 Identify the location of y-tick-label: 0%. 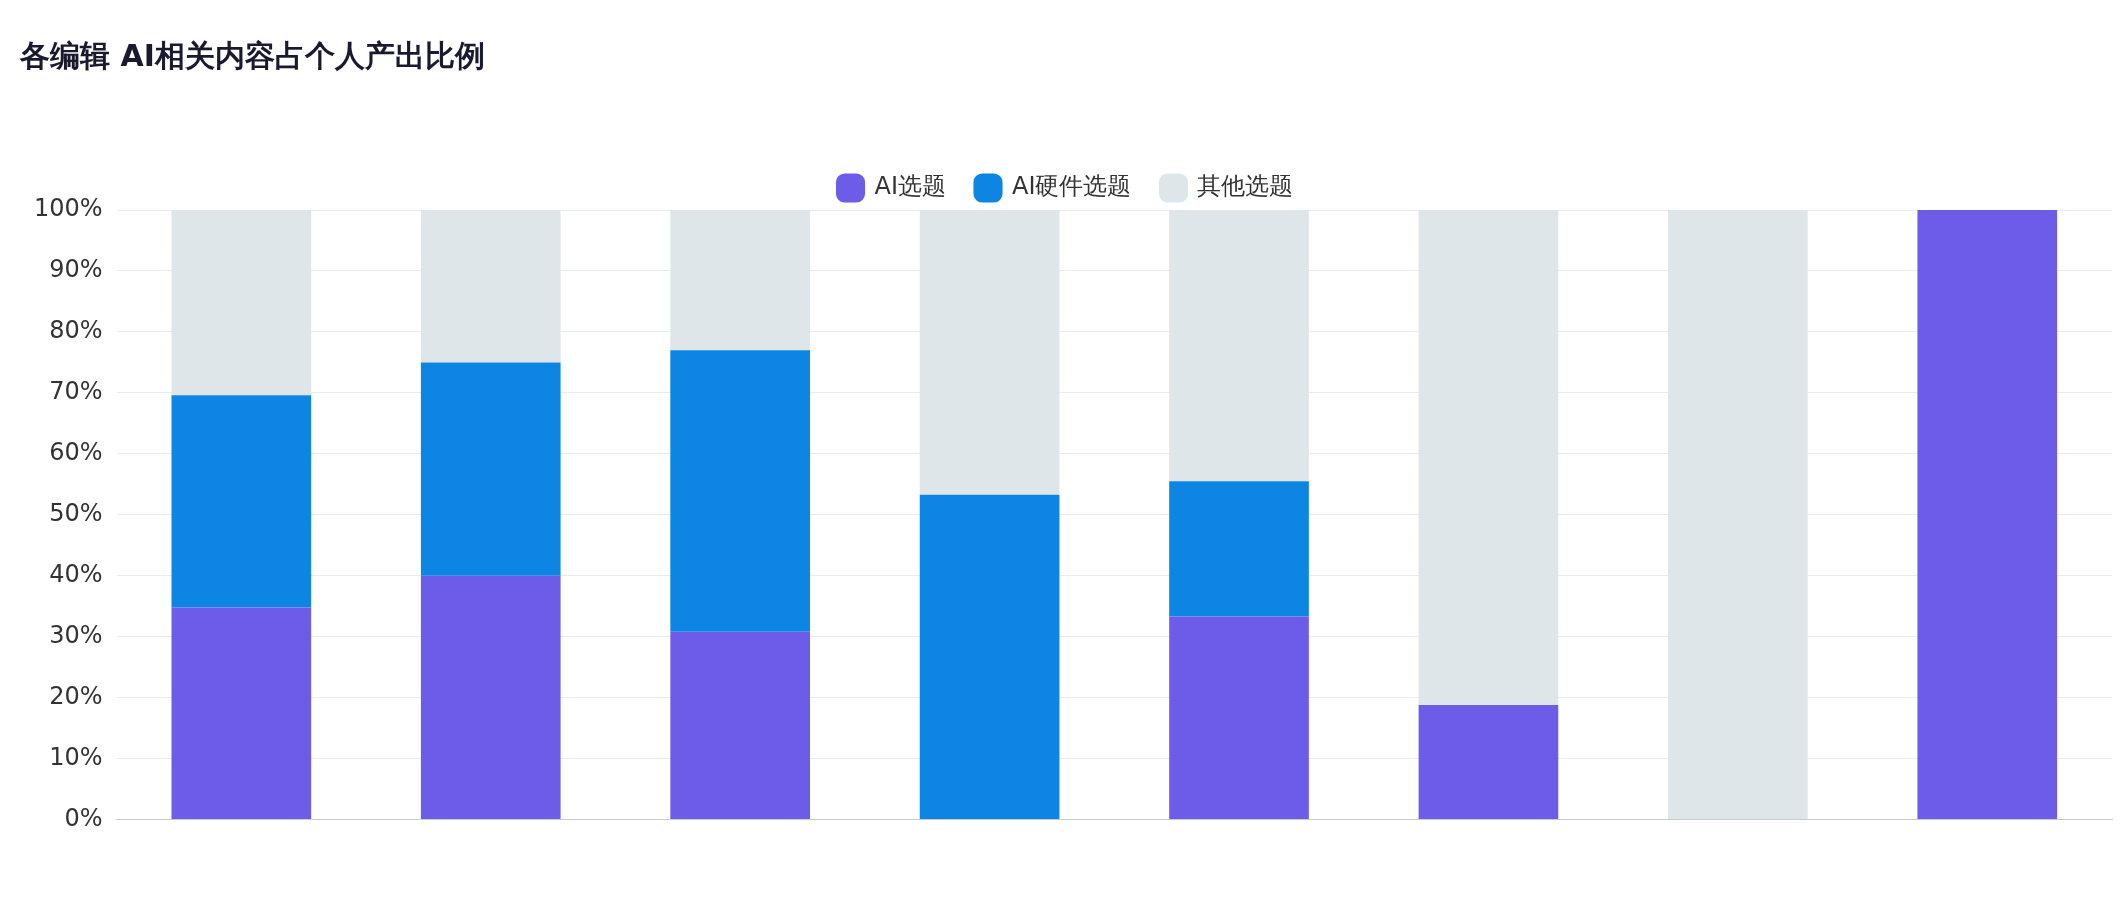
(83, 817).